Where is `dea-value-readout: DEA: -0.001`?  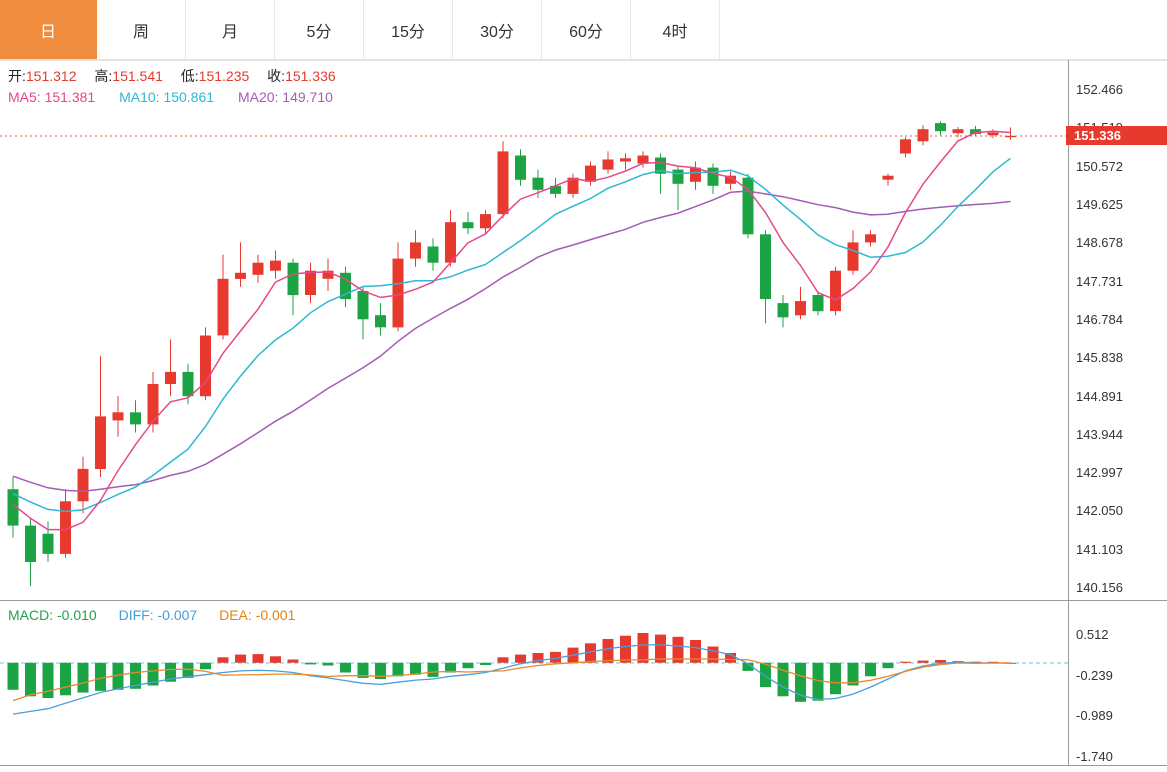
dea-value-readout: DEA: -0.001 is located at coordinates (257, 615).